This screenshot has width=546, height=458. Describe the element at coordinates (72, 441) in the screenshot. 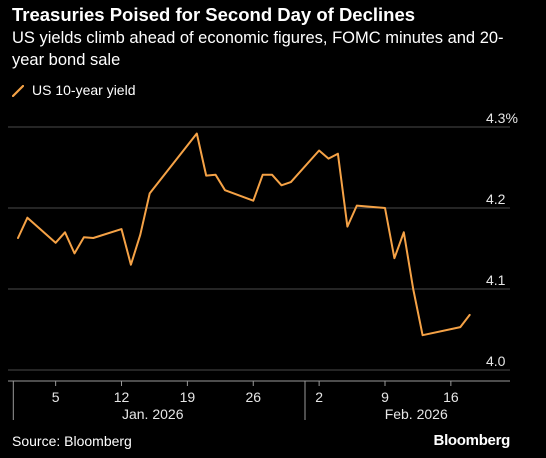

I see `source-note: Source: Bloomberg` at that location.